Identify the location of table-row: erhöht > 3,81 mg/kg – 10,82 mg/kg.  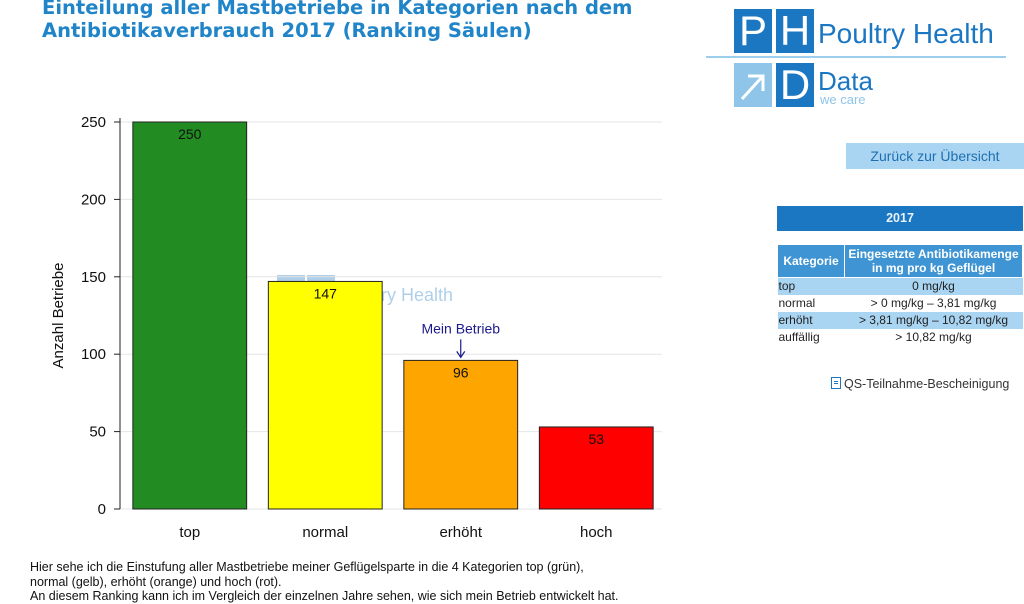
(900, 320).